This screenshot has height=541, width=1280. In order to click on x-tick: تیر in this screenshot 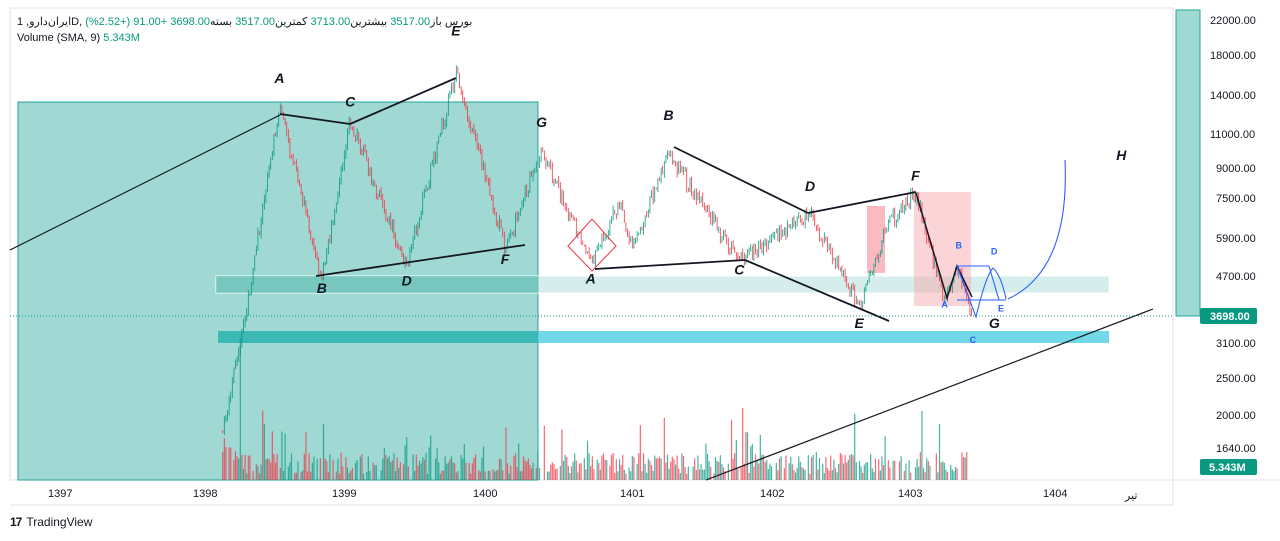, I will do `click(1130, 496)`.